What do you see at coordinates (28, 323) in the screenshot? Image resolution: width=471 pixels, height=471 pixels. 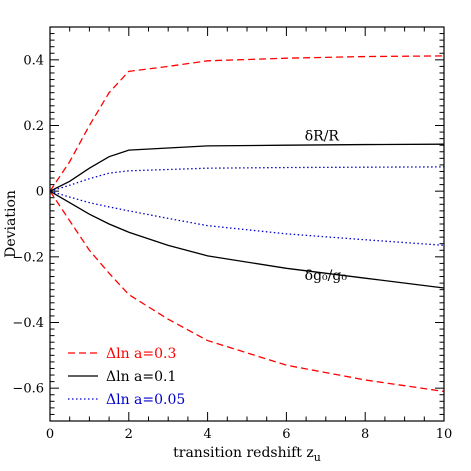 I see `y-tick-label: −0.4` at bounding box center [28, 323].